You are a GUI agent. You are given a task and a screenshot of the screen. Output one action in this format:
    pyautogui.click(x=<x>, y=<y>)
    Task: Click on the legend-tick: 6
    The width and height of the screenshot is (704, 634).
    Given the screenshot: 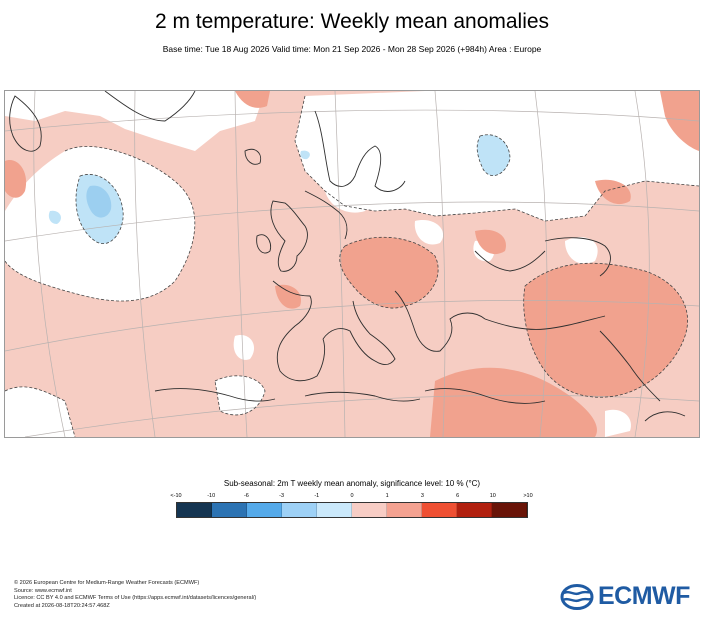 What is the action you would take?
    pyautogui.click(x=458, y=496)
    